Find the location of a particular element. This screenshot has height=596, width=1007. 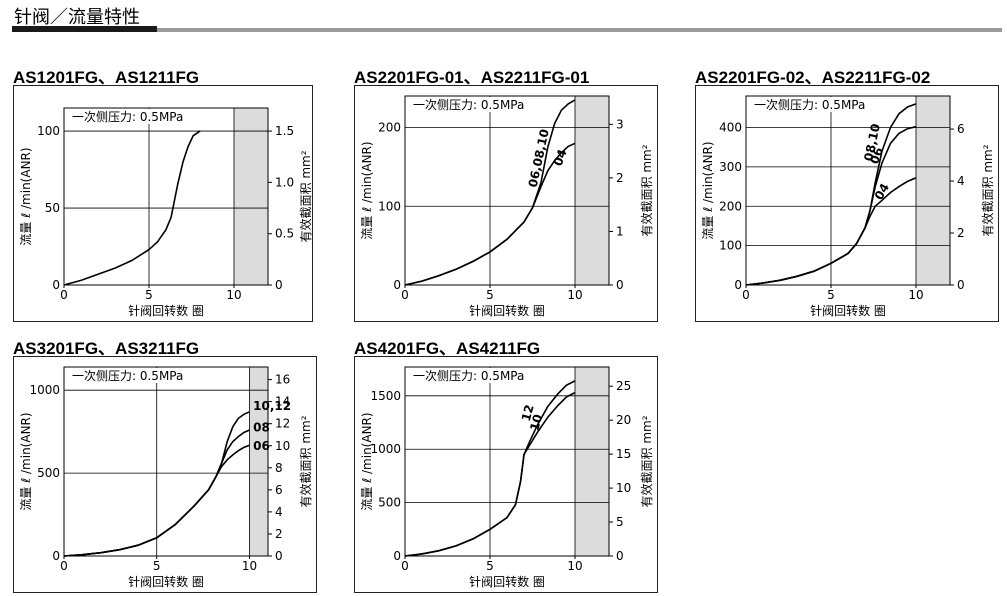

y2-tick-label: 3 is located at coordinates (620, 124).